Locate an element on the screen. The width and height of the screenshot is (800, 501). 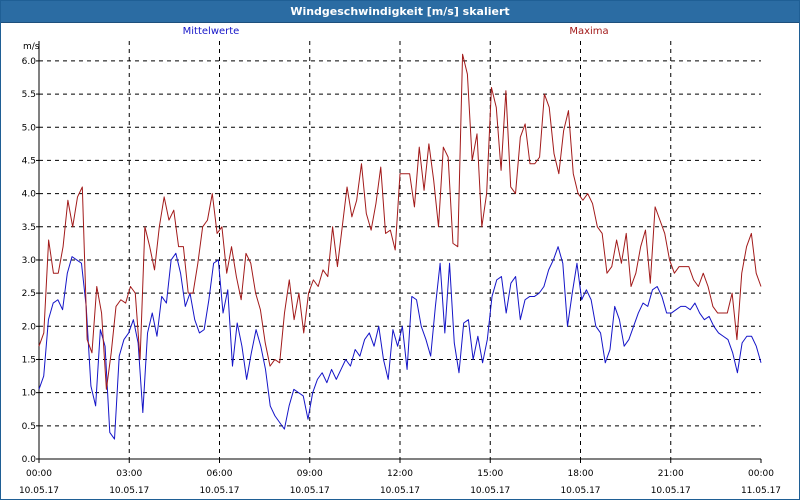
y-tick-label: 0.0 is located at coordinates (29, 460).